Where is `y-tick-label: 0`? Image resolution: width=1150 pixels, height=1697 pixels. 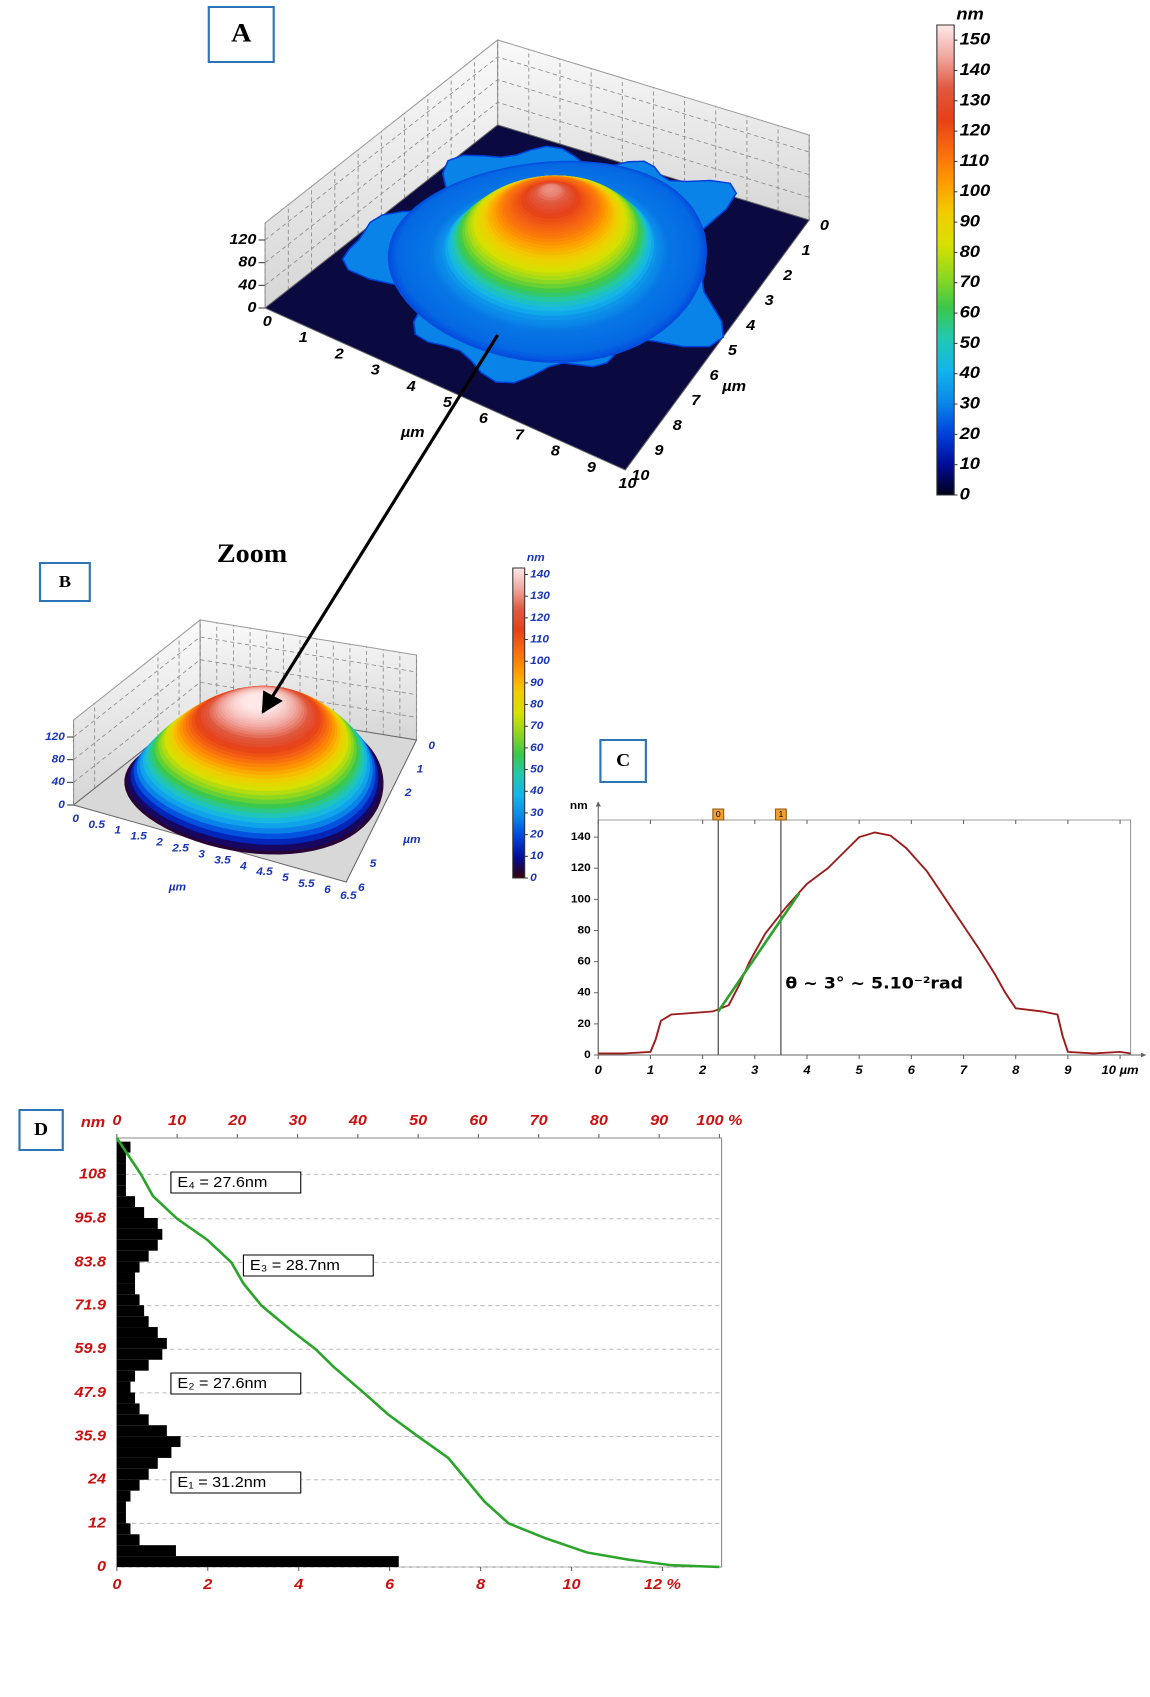
y-tick-label: 0 is located at coordinates (824, 225).